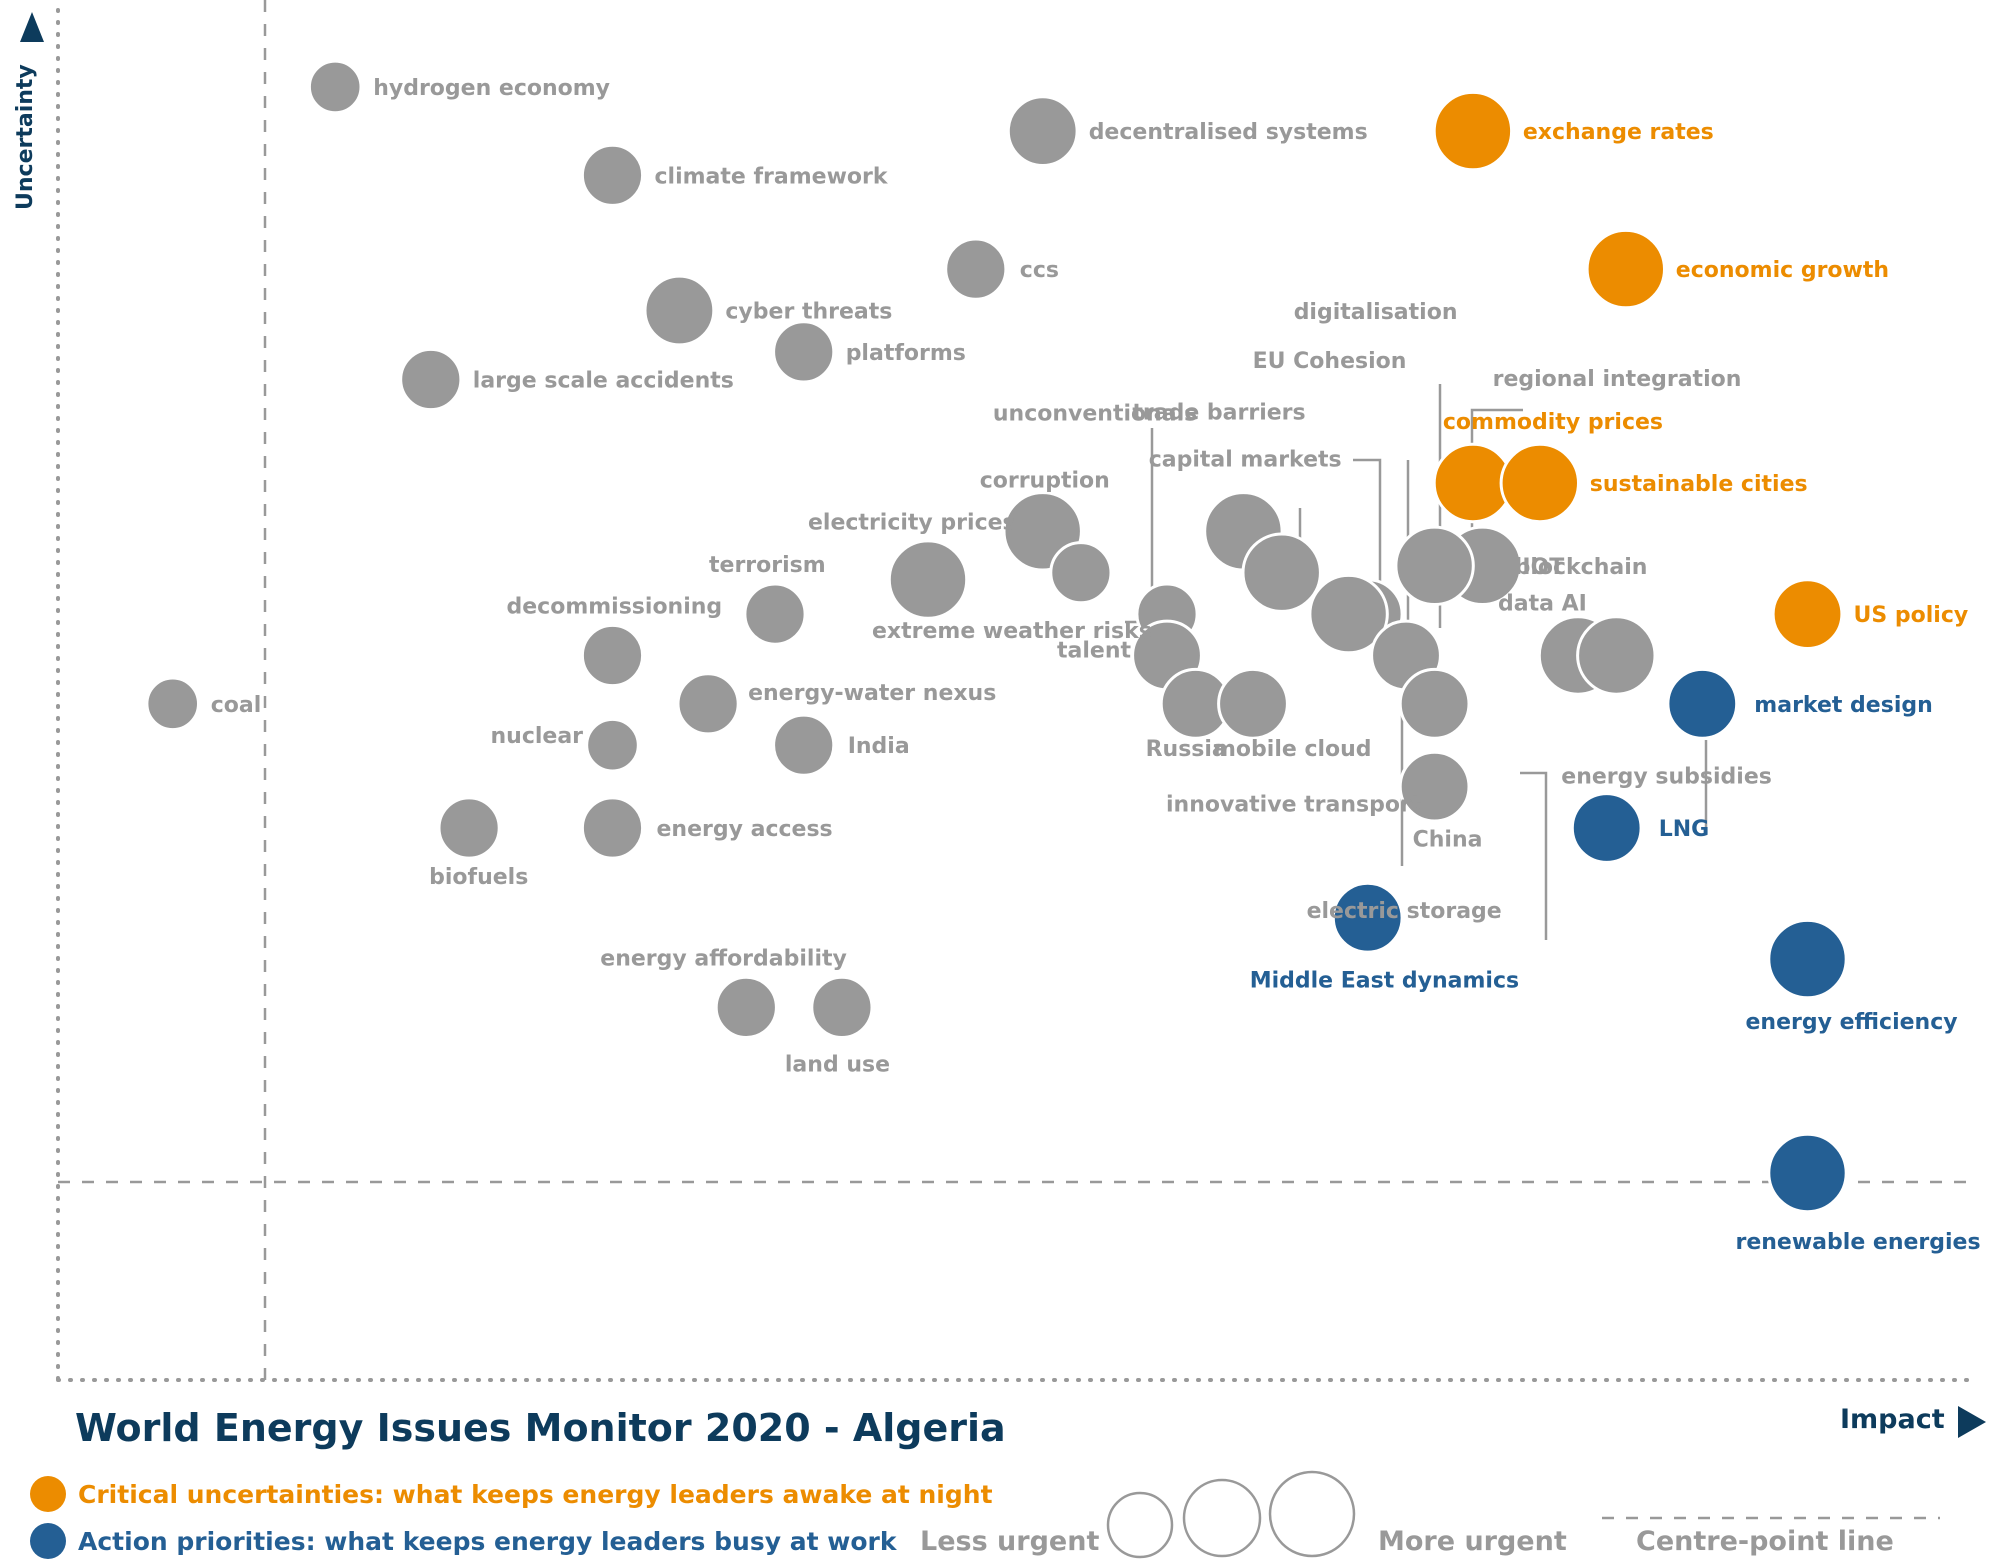 The height and width of the screenshot is (1566, 2000). Describe the element at coordinates (1581, 567) in the screenshot. I see `label-blockchain: blockchain` at that location.